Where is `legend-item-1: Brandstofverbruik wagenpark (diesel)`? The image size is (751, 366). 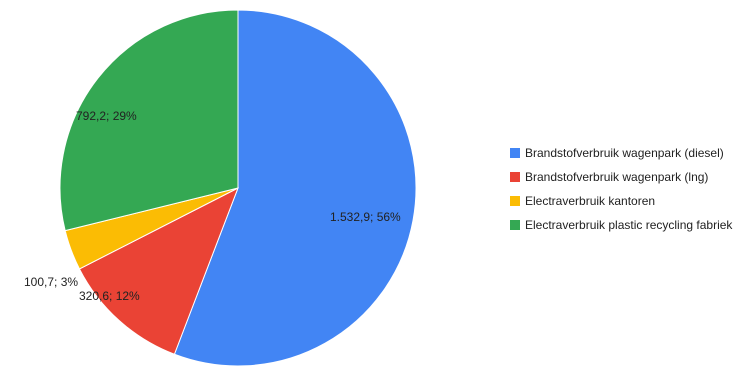 legend-item-1: Brandstofverbruik wagenpark (diesel) is located at coordinates (617, 153).